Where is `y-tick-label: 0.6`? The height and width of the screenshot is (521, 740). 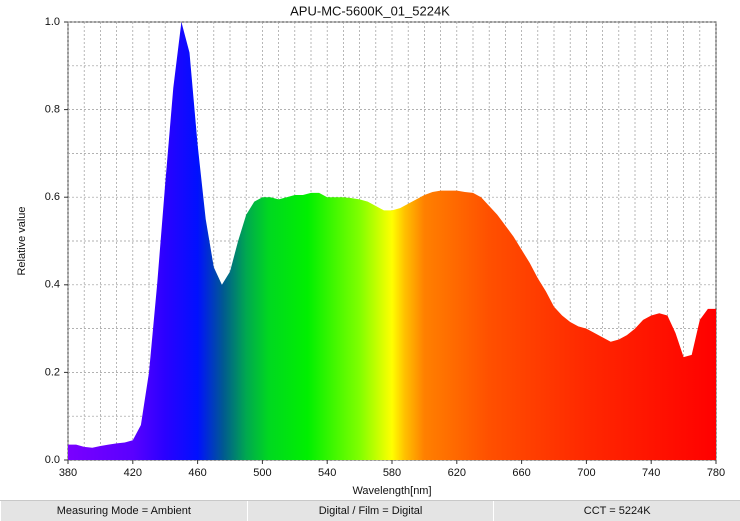
y-tick-label: 0.6 is located at coordinates (52, 197).